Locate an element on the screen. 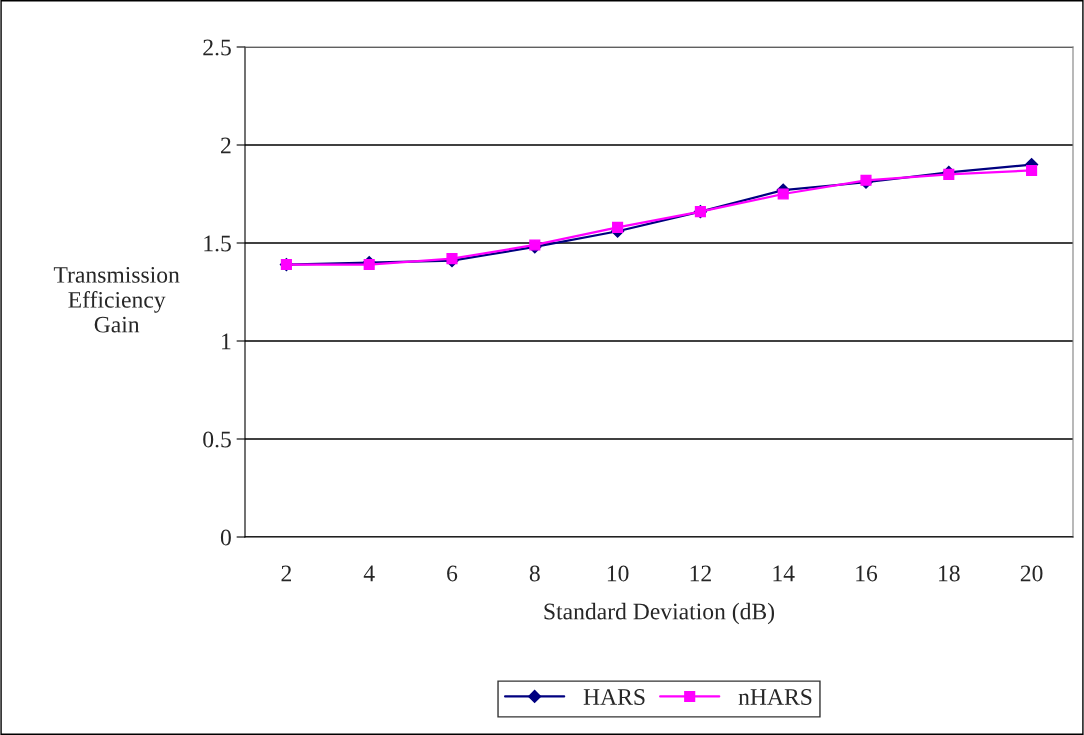 The height and width of the screenshot is (735, 1084). x-tick-label: 2 is located at coordinates (286, 573).